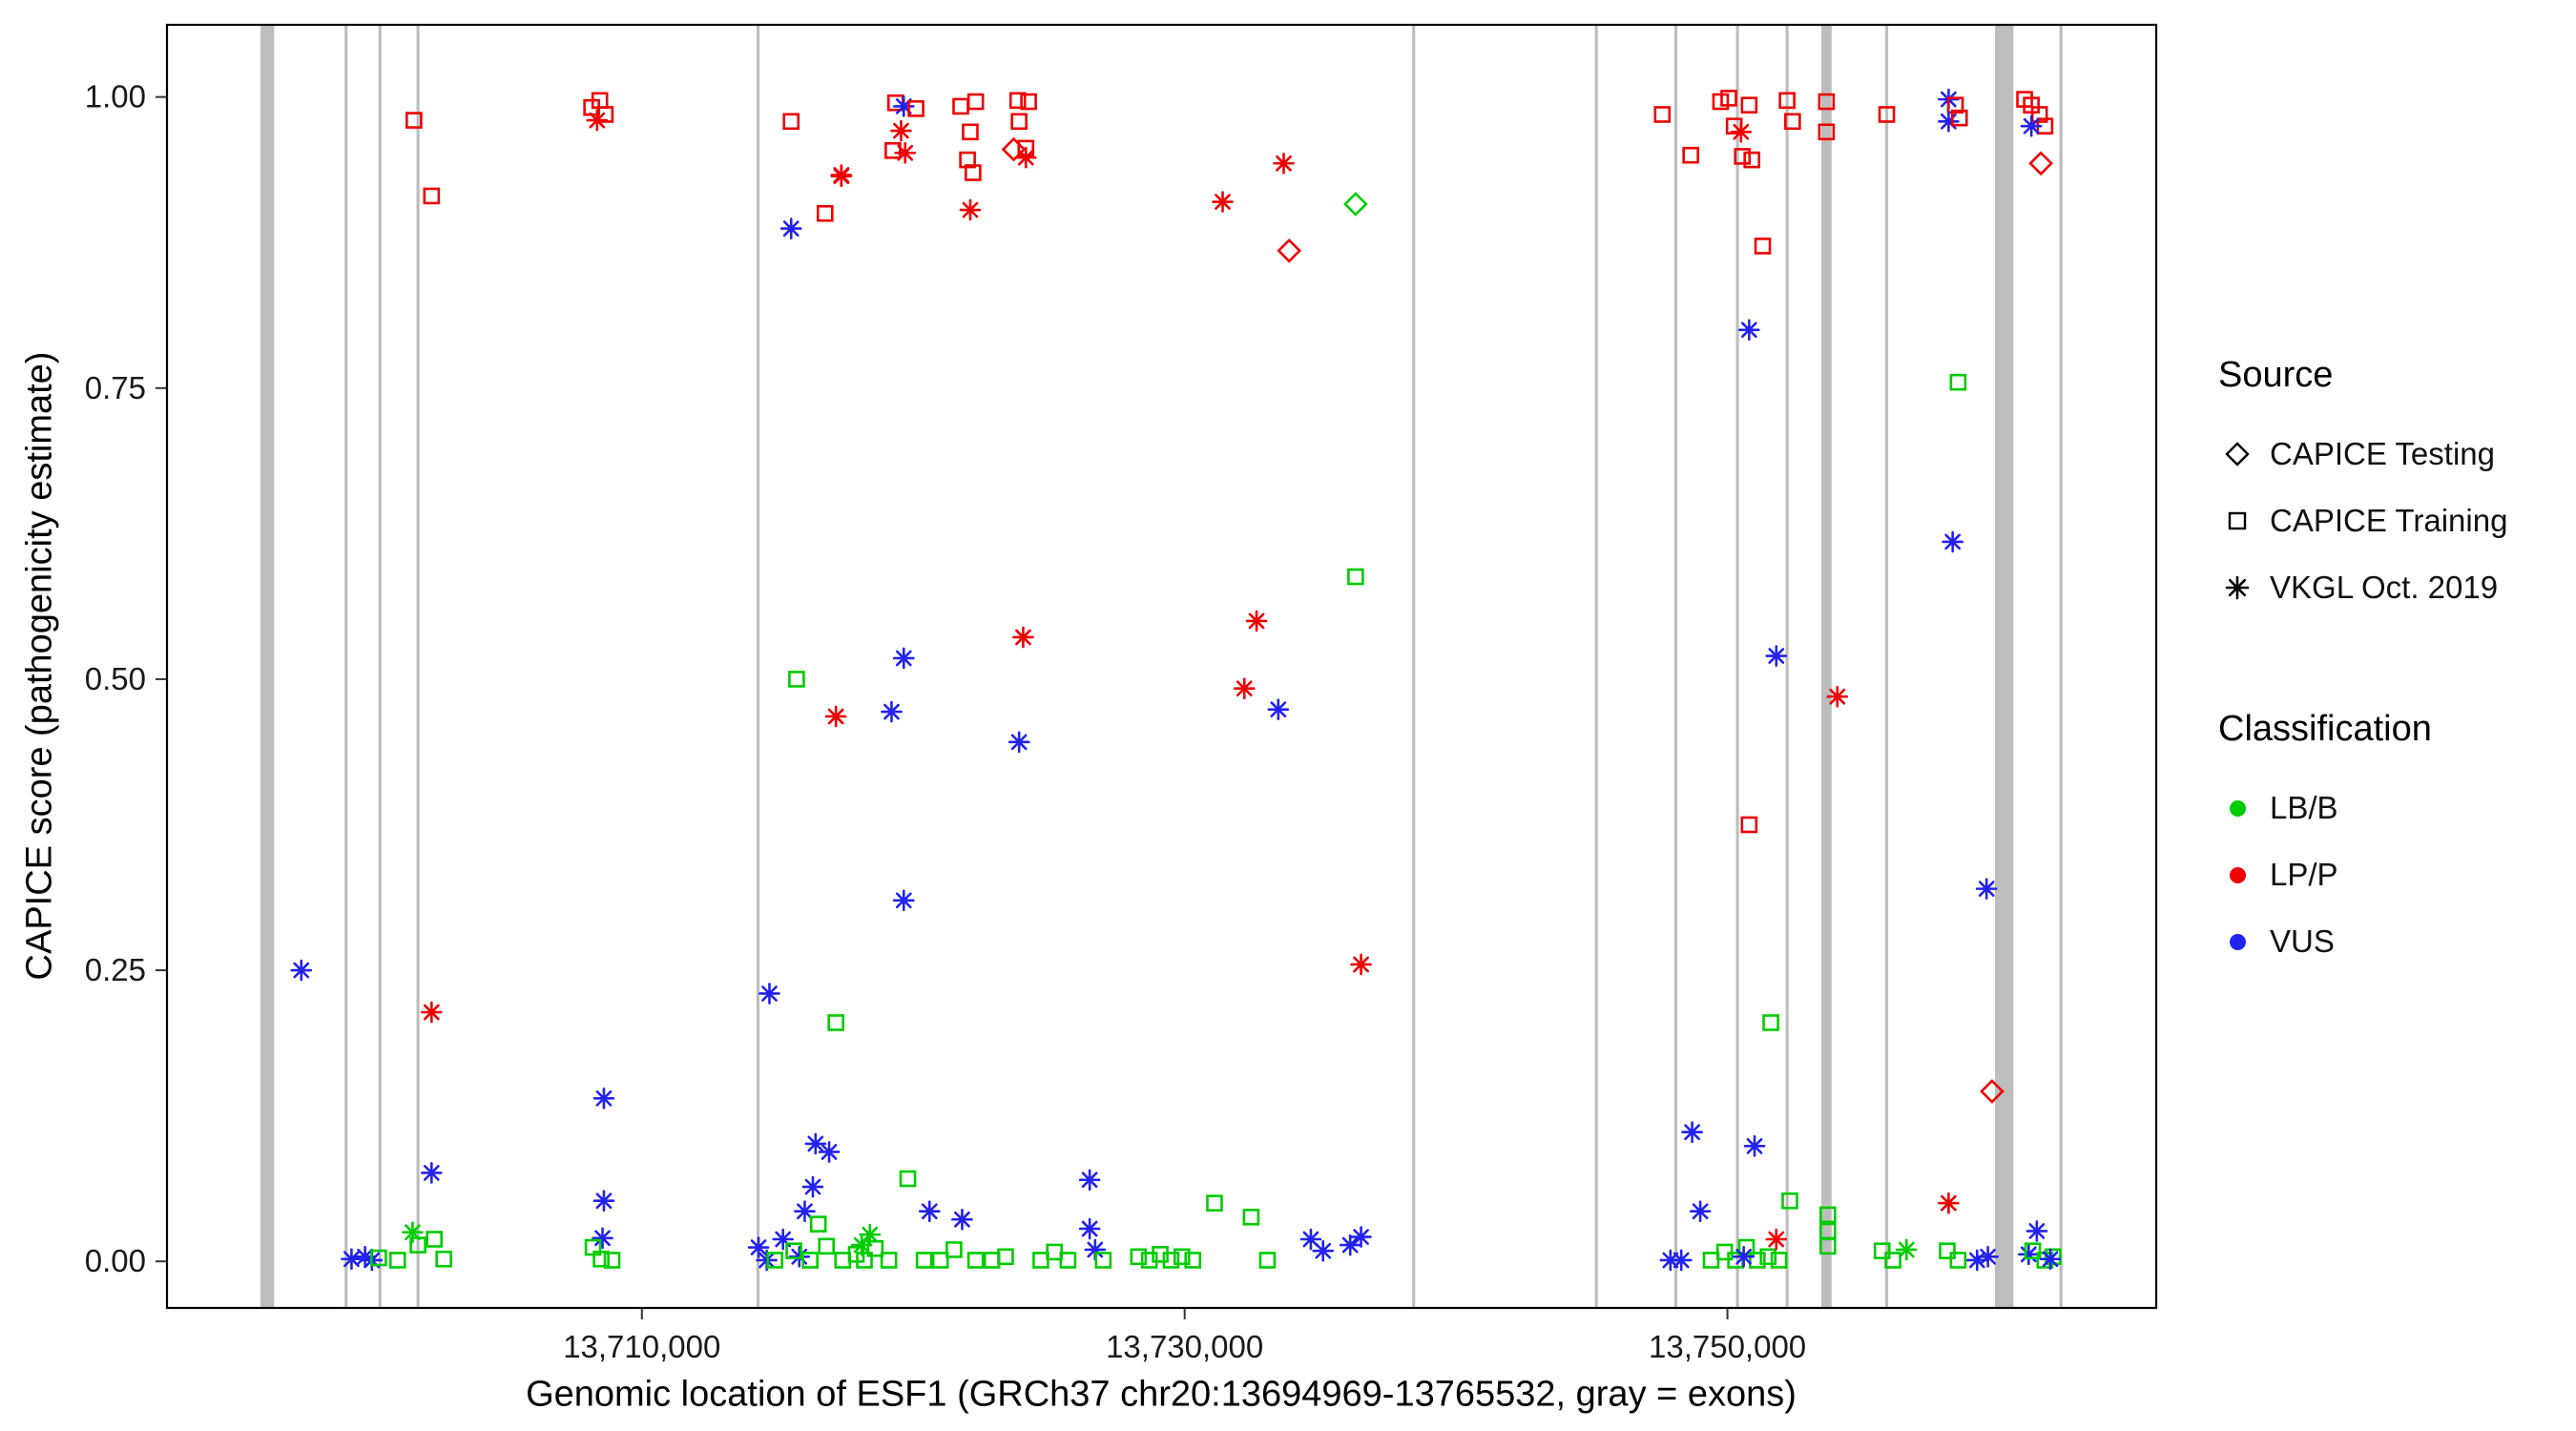  I want to click on square-icon, so click(2237, 521).